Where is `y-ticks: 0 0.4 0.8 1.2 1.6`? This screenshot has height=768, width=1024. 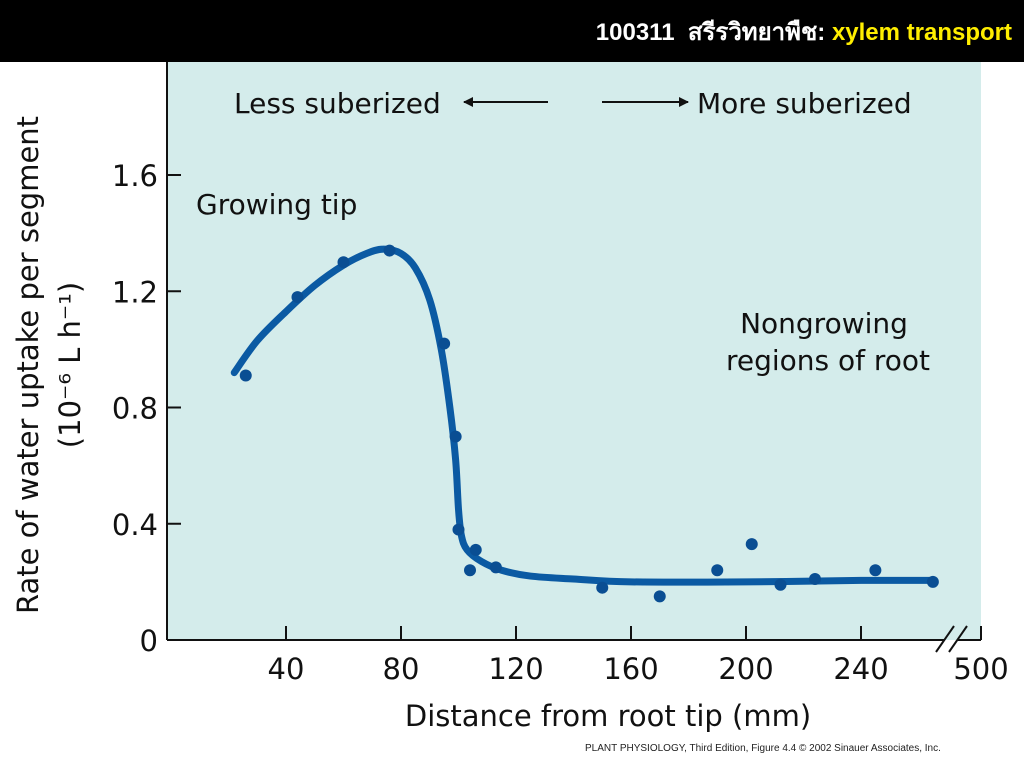 y-ticks: 0 0.4 0.8 1.2 1.6 is located at coordinates (146, 408).